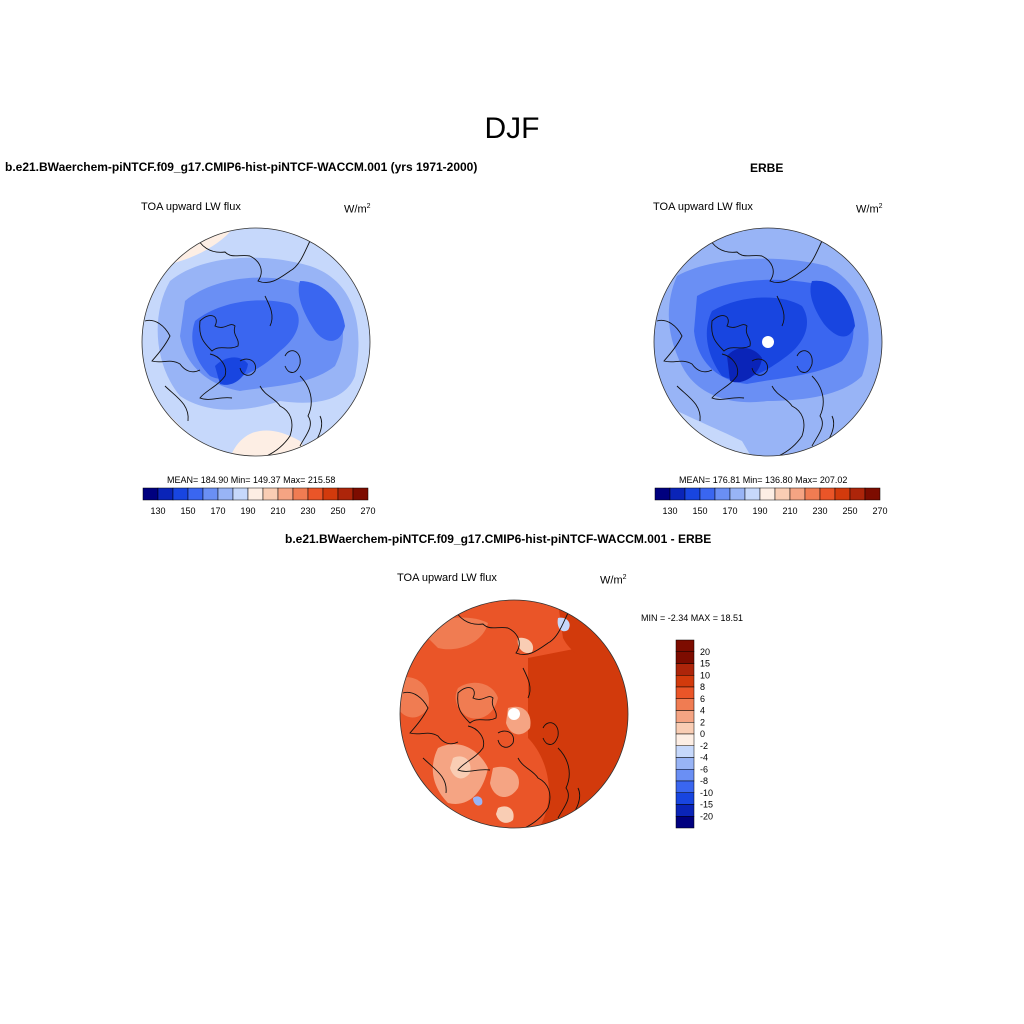 This screenshot has width=1024, height=1024. I want to click on obs-colorbar-tick-label: 210, so click(789, 511).